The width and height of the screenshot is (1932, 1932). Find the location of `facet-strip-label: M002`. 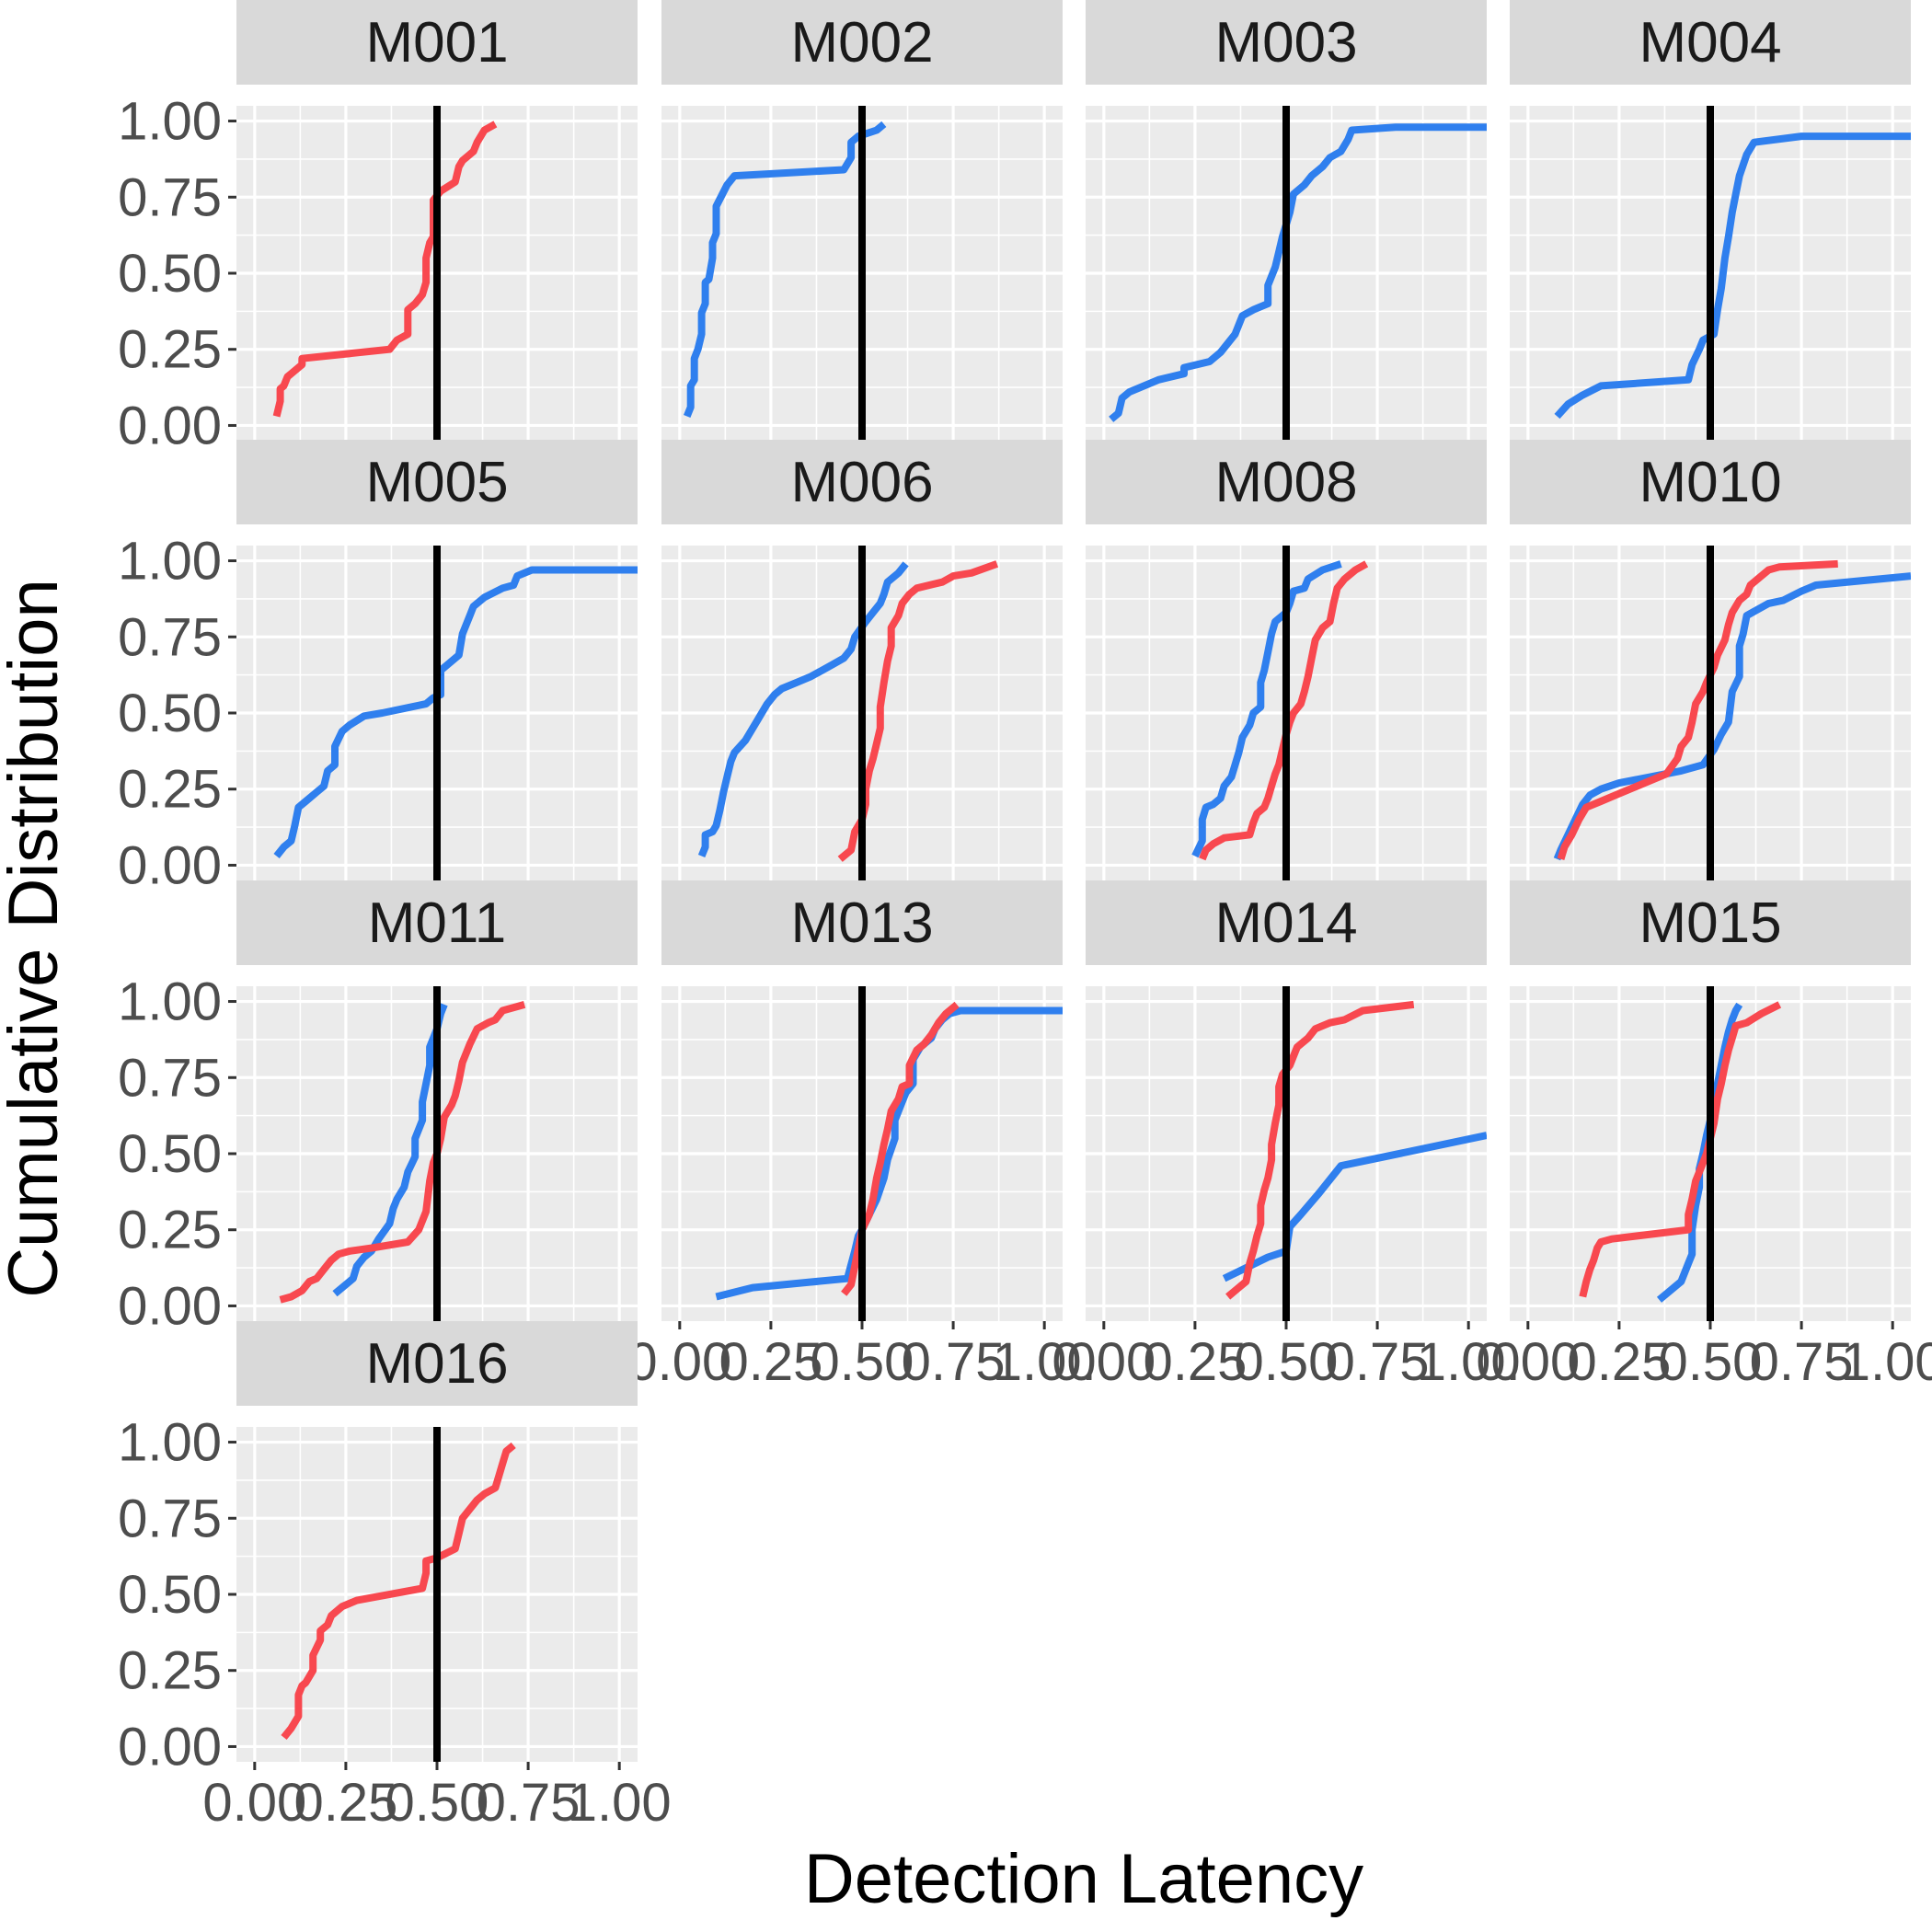

facet-strip-label: M002 is located at coordinates (861, 43).